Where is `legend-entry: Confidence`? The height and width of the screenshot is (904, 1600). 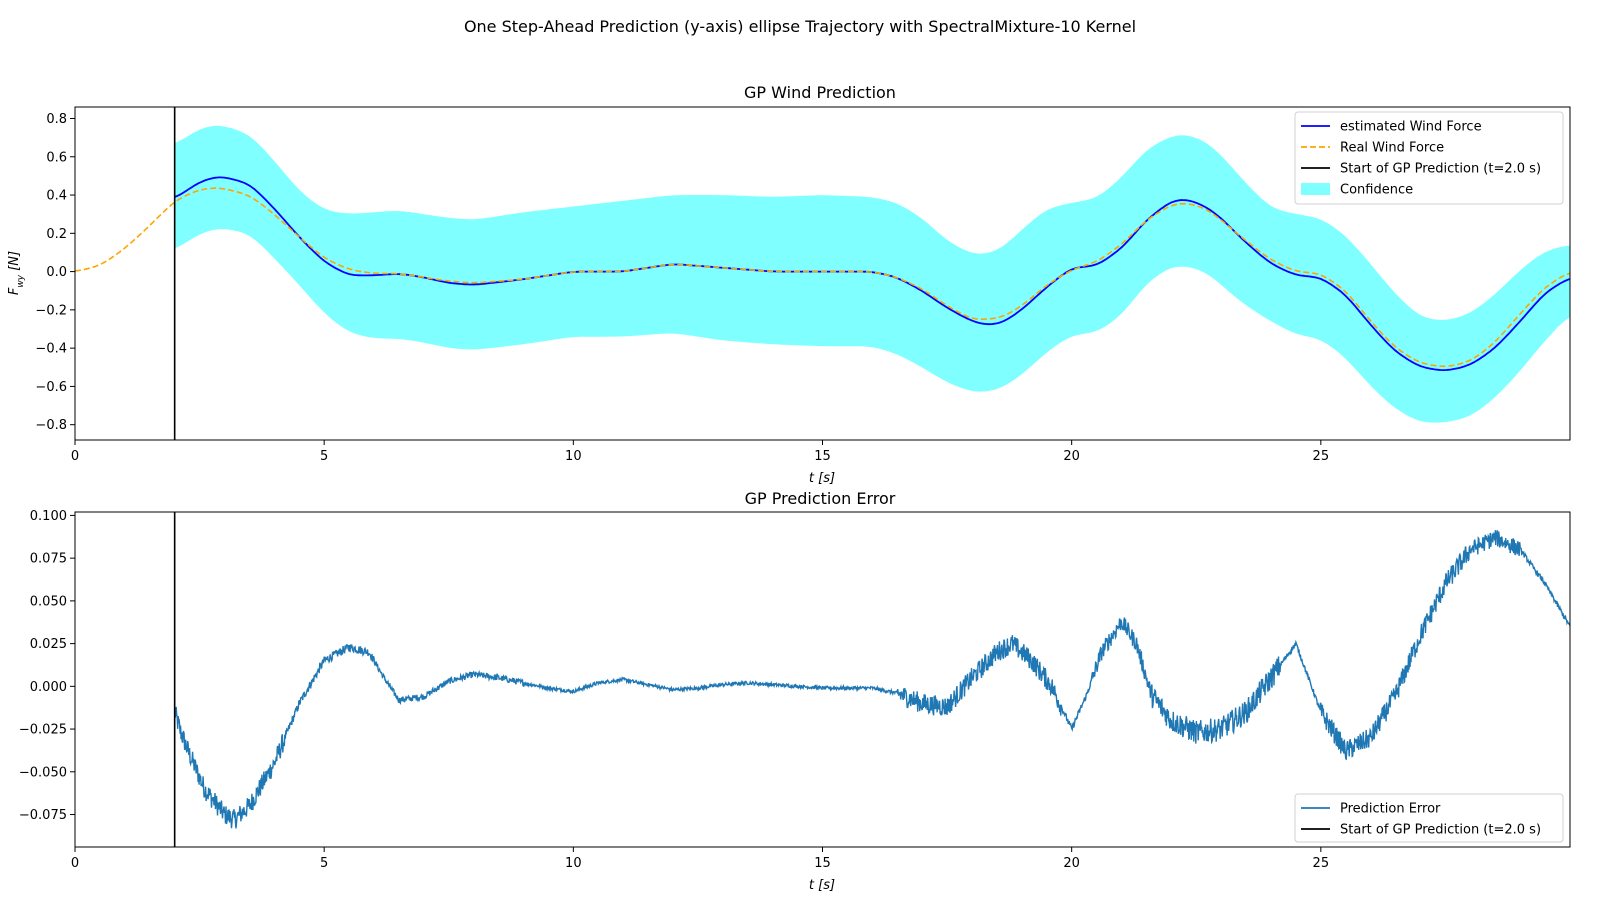
legend-entry: Confidence is located at coordinates (1357, 190).